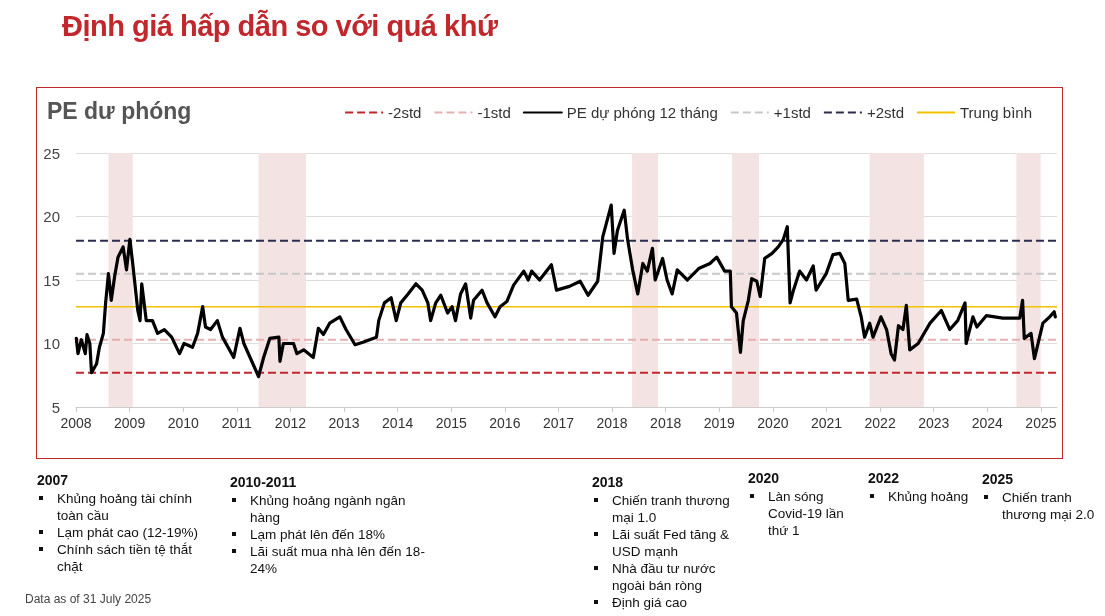  I want to click on legend-label: -2std, so click(405, 112).